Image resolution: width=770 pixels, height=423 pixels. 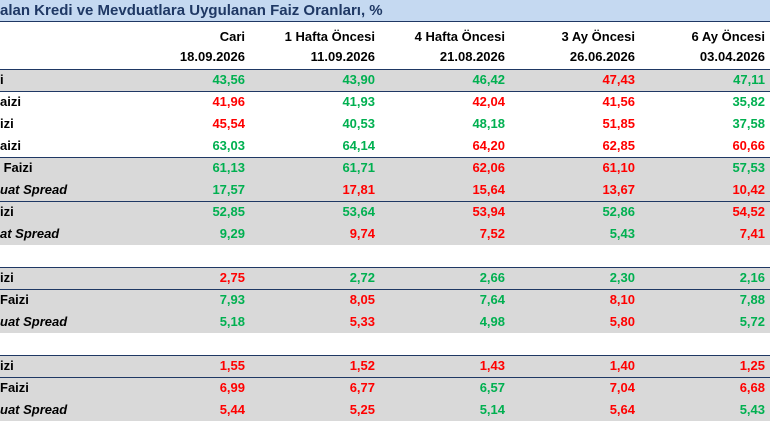 I want to click on cell-value: 53,94, so click(x=488, y=211).